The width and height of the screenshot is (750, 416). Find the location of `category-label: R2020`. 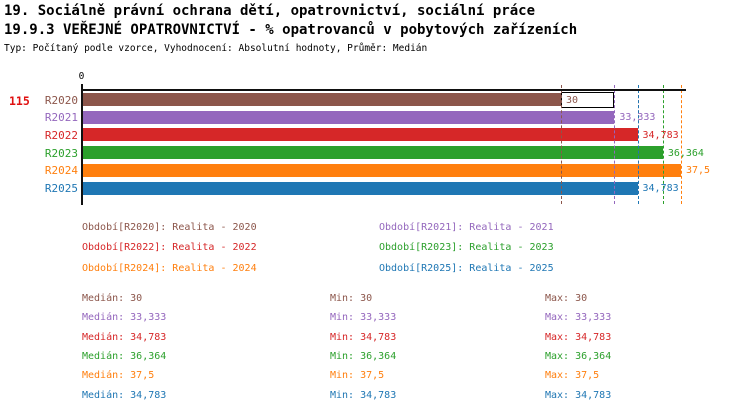

category-label: R2020 is located at coordinates (61, 100).